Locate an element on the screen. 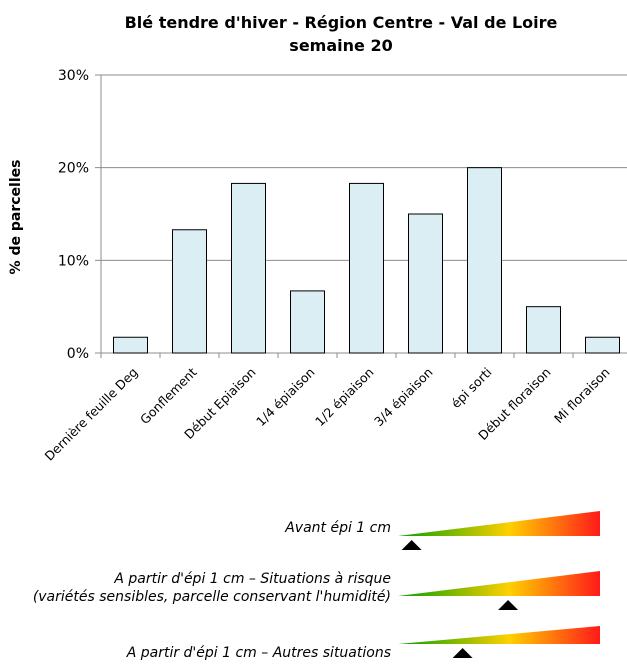 The width and height of the screenshot is (627, 664). chart-subtitle: semaine 20 is located at coordinates (340, 45).